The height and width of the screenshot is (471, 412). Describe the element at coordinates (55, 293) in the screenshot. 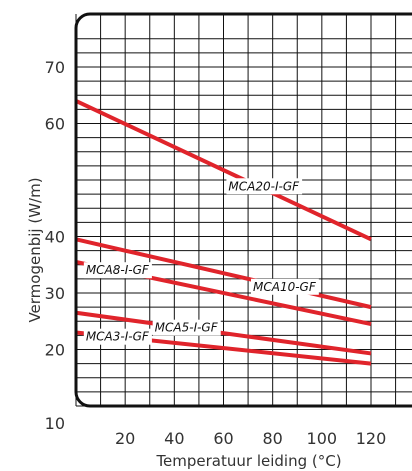

I see `y-tick-label: 30` at that location.